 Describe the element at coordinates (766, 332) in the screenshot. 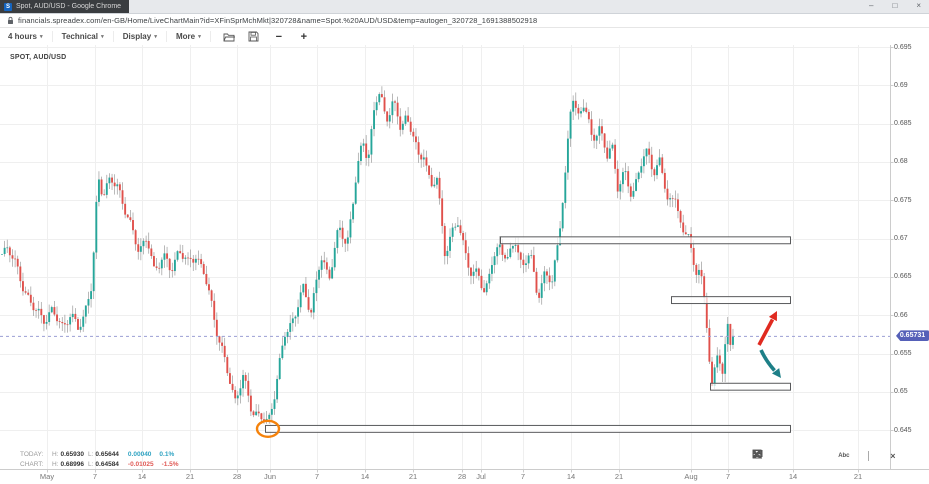

I see `bullish-arrow-shaft` at that location.